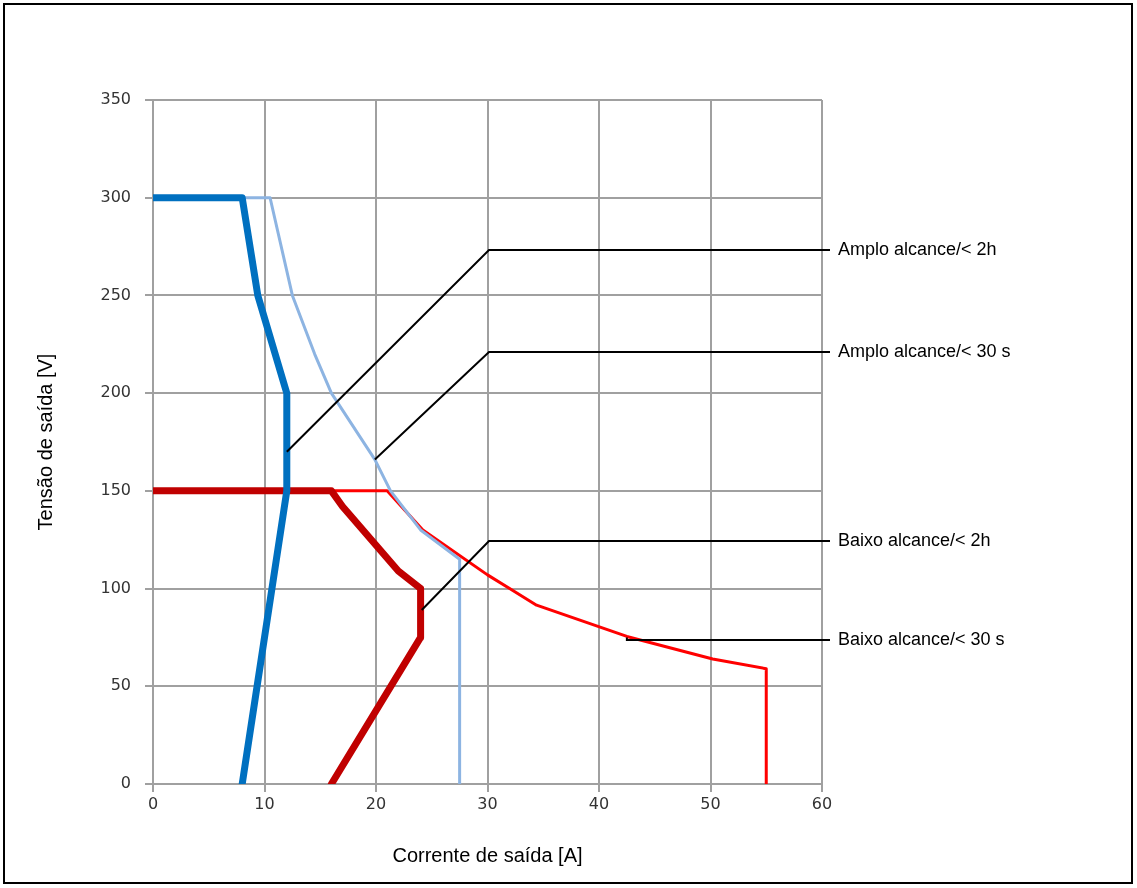 Image resolution: width=1137 pixels, height=888 pixels. I want to click on annotation: Amplo alcance/< 2h, so click(917, 248).